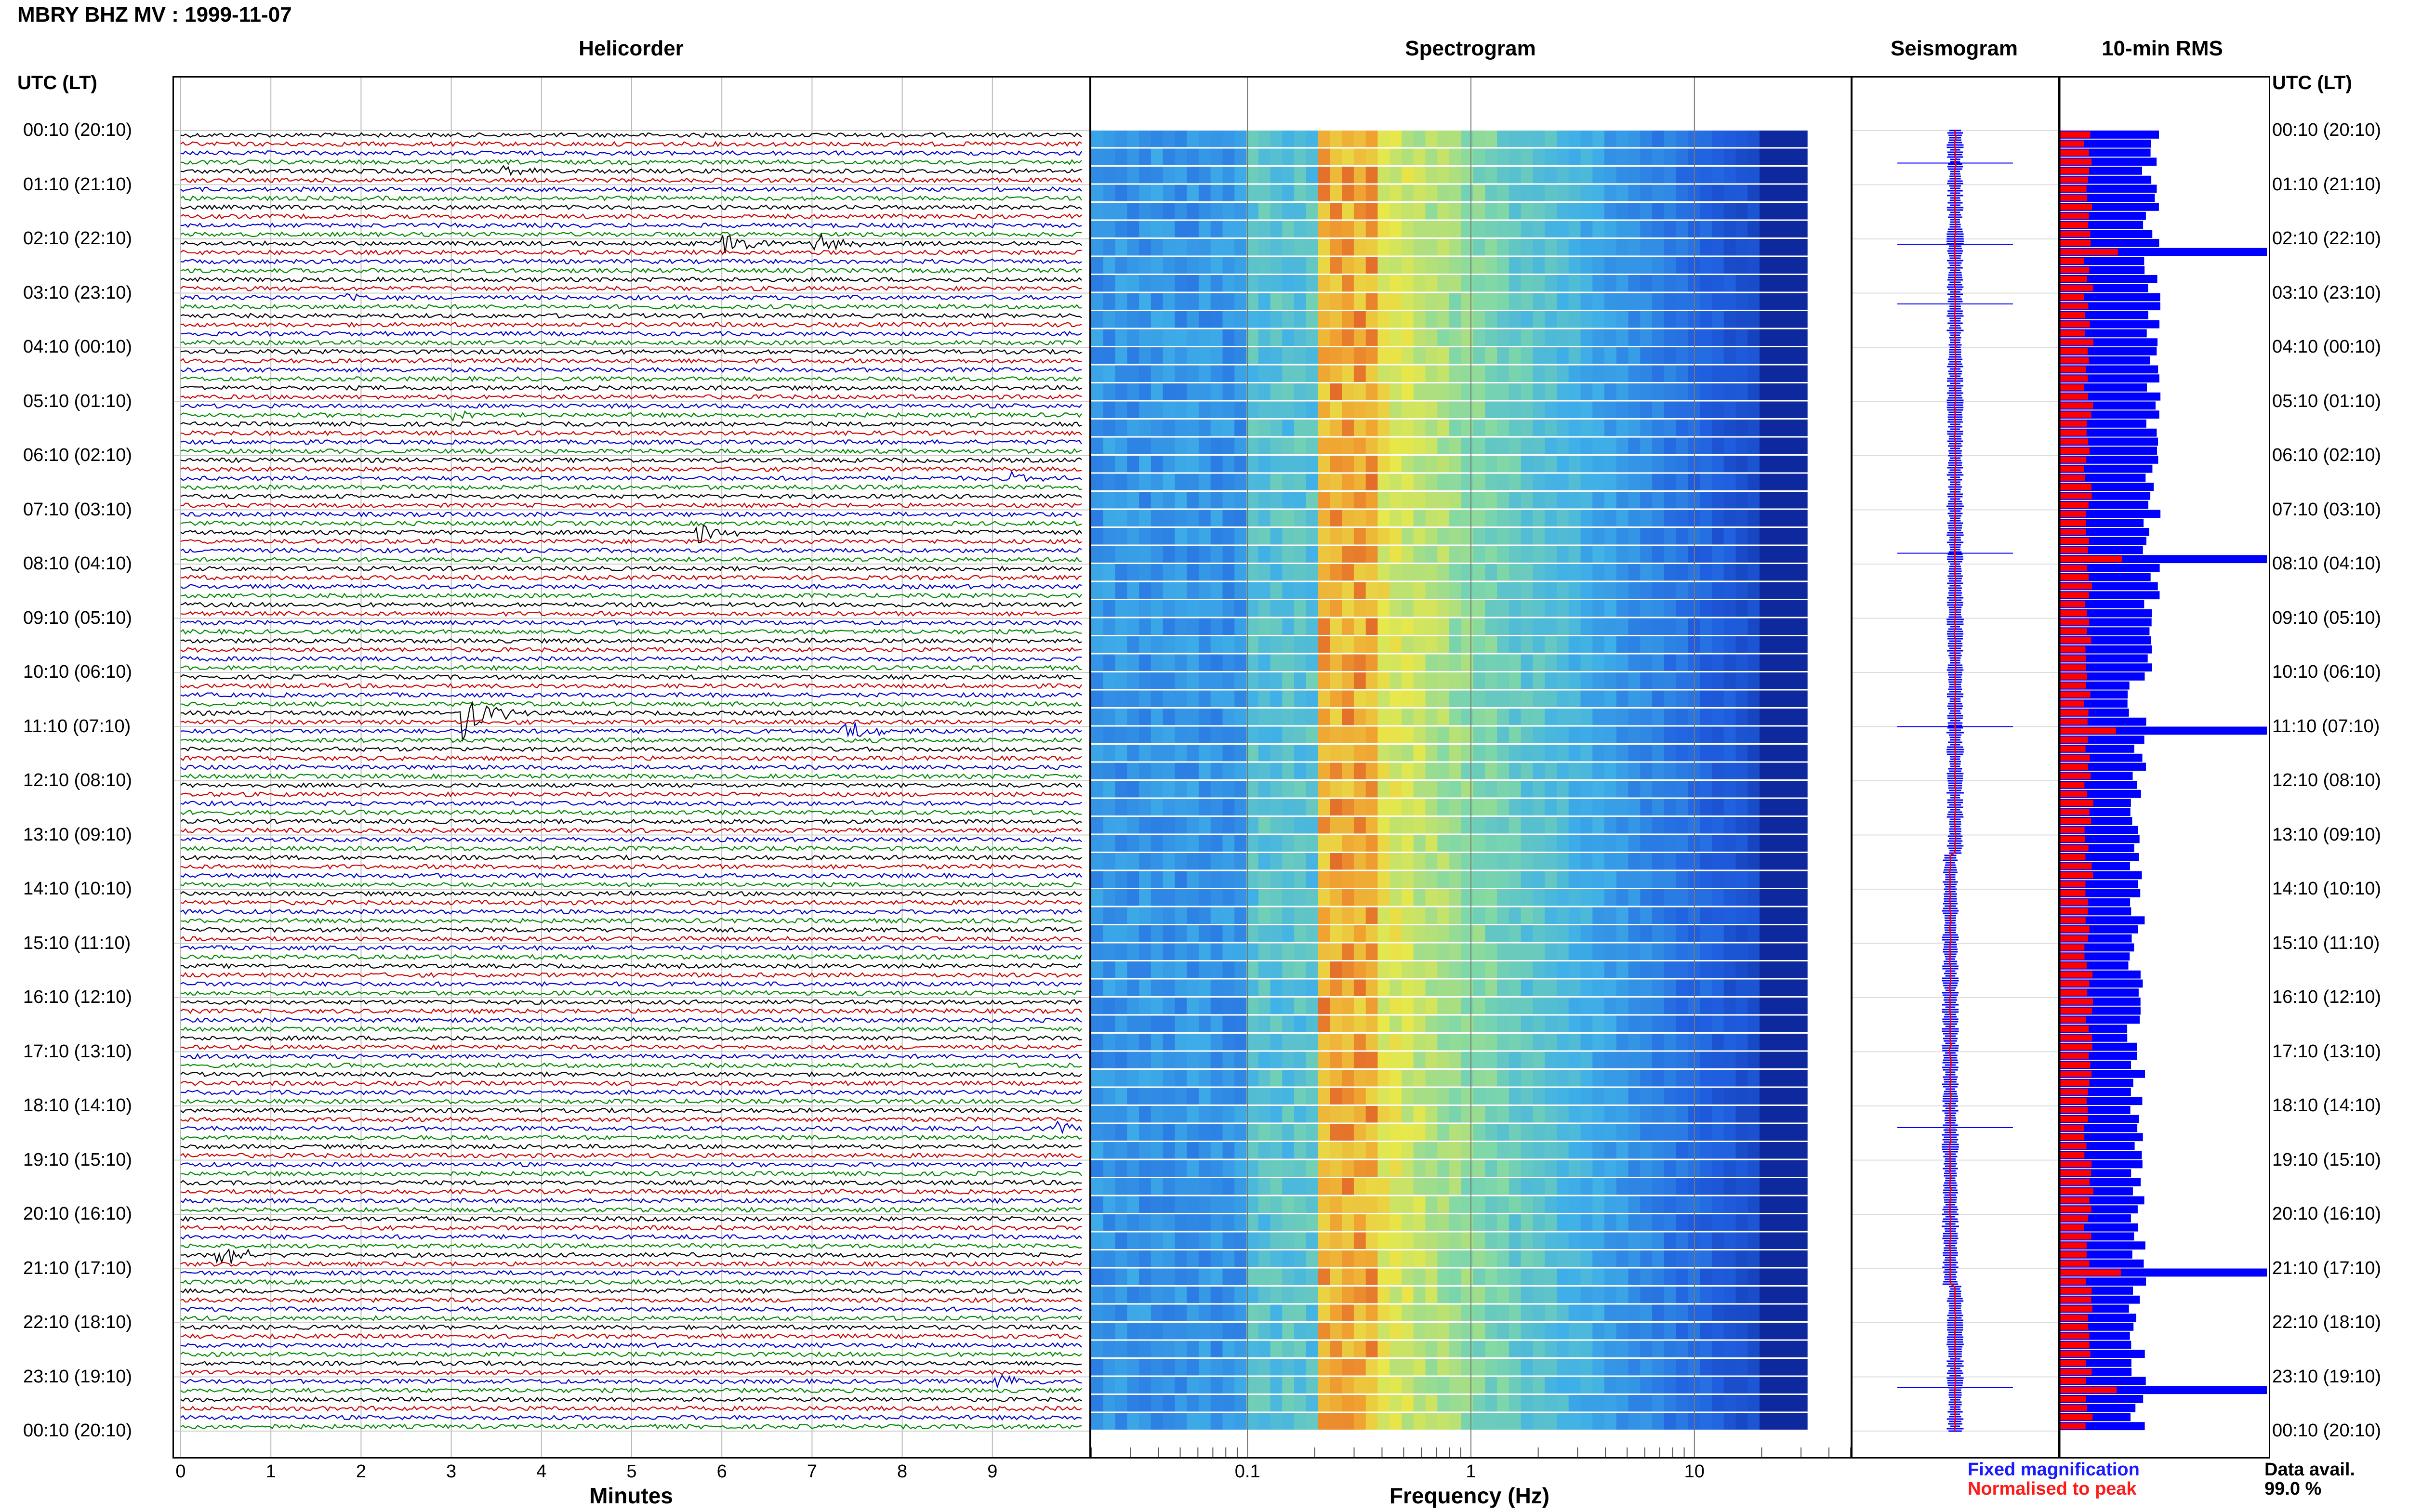  I want to click on data-avail-value: 99.0 %, so click(2293, 1489).